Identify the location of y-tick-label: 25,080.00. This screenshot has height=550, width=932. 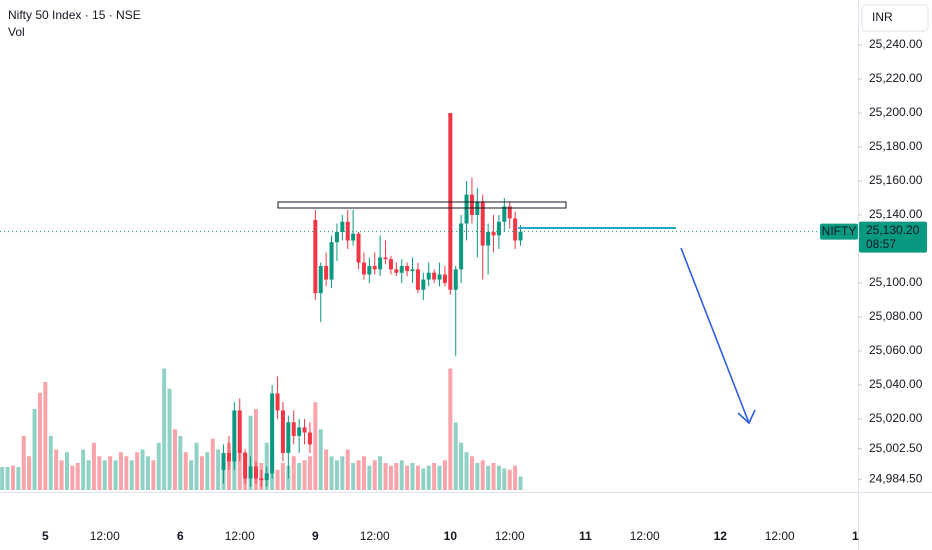
(896, 316).